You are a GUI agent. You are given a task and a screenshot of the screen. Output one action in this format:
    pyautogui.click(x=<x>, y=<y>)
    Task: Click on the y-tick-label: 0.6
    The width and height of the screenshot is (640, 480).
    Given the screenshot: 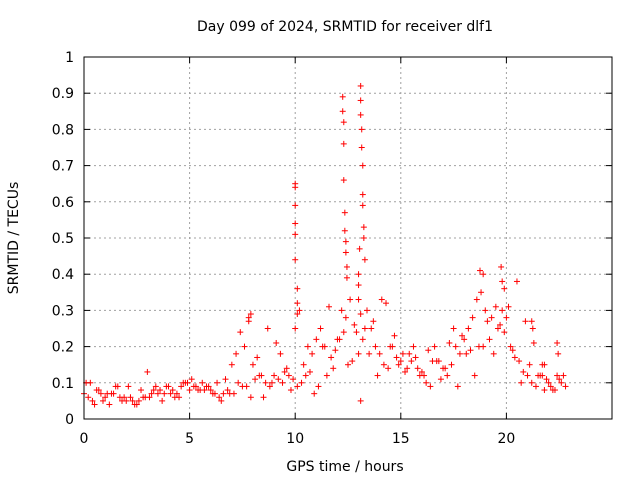 What is the action you would take?
    pyautogui.click(x=63, y=203)
    